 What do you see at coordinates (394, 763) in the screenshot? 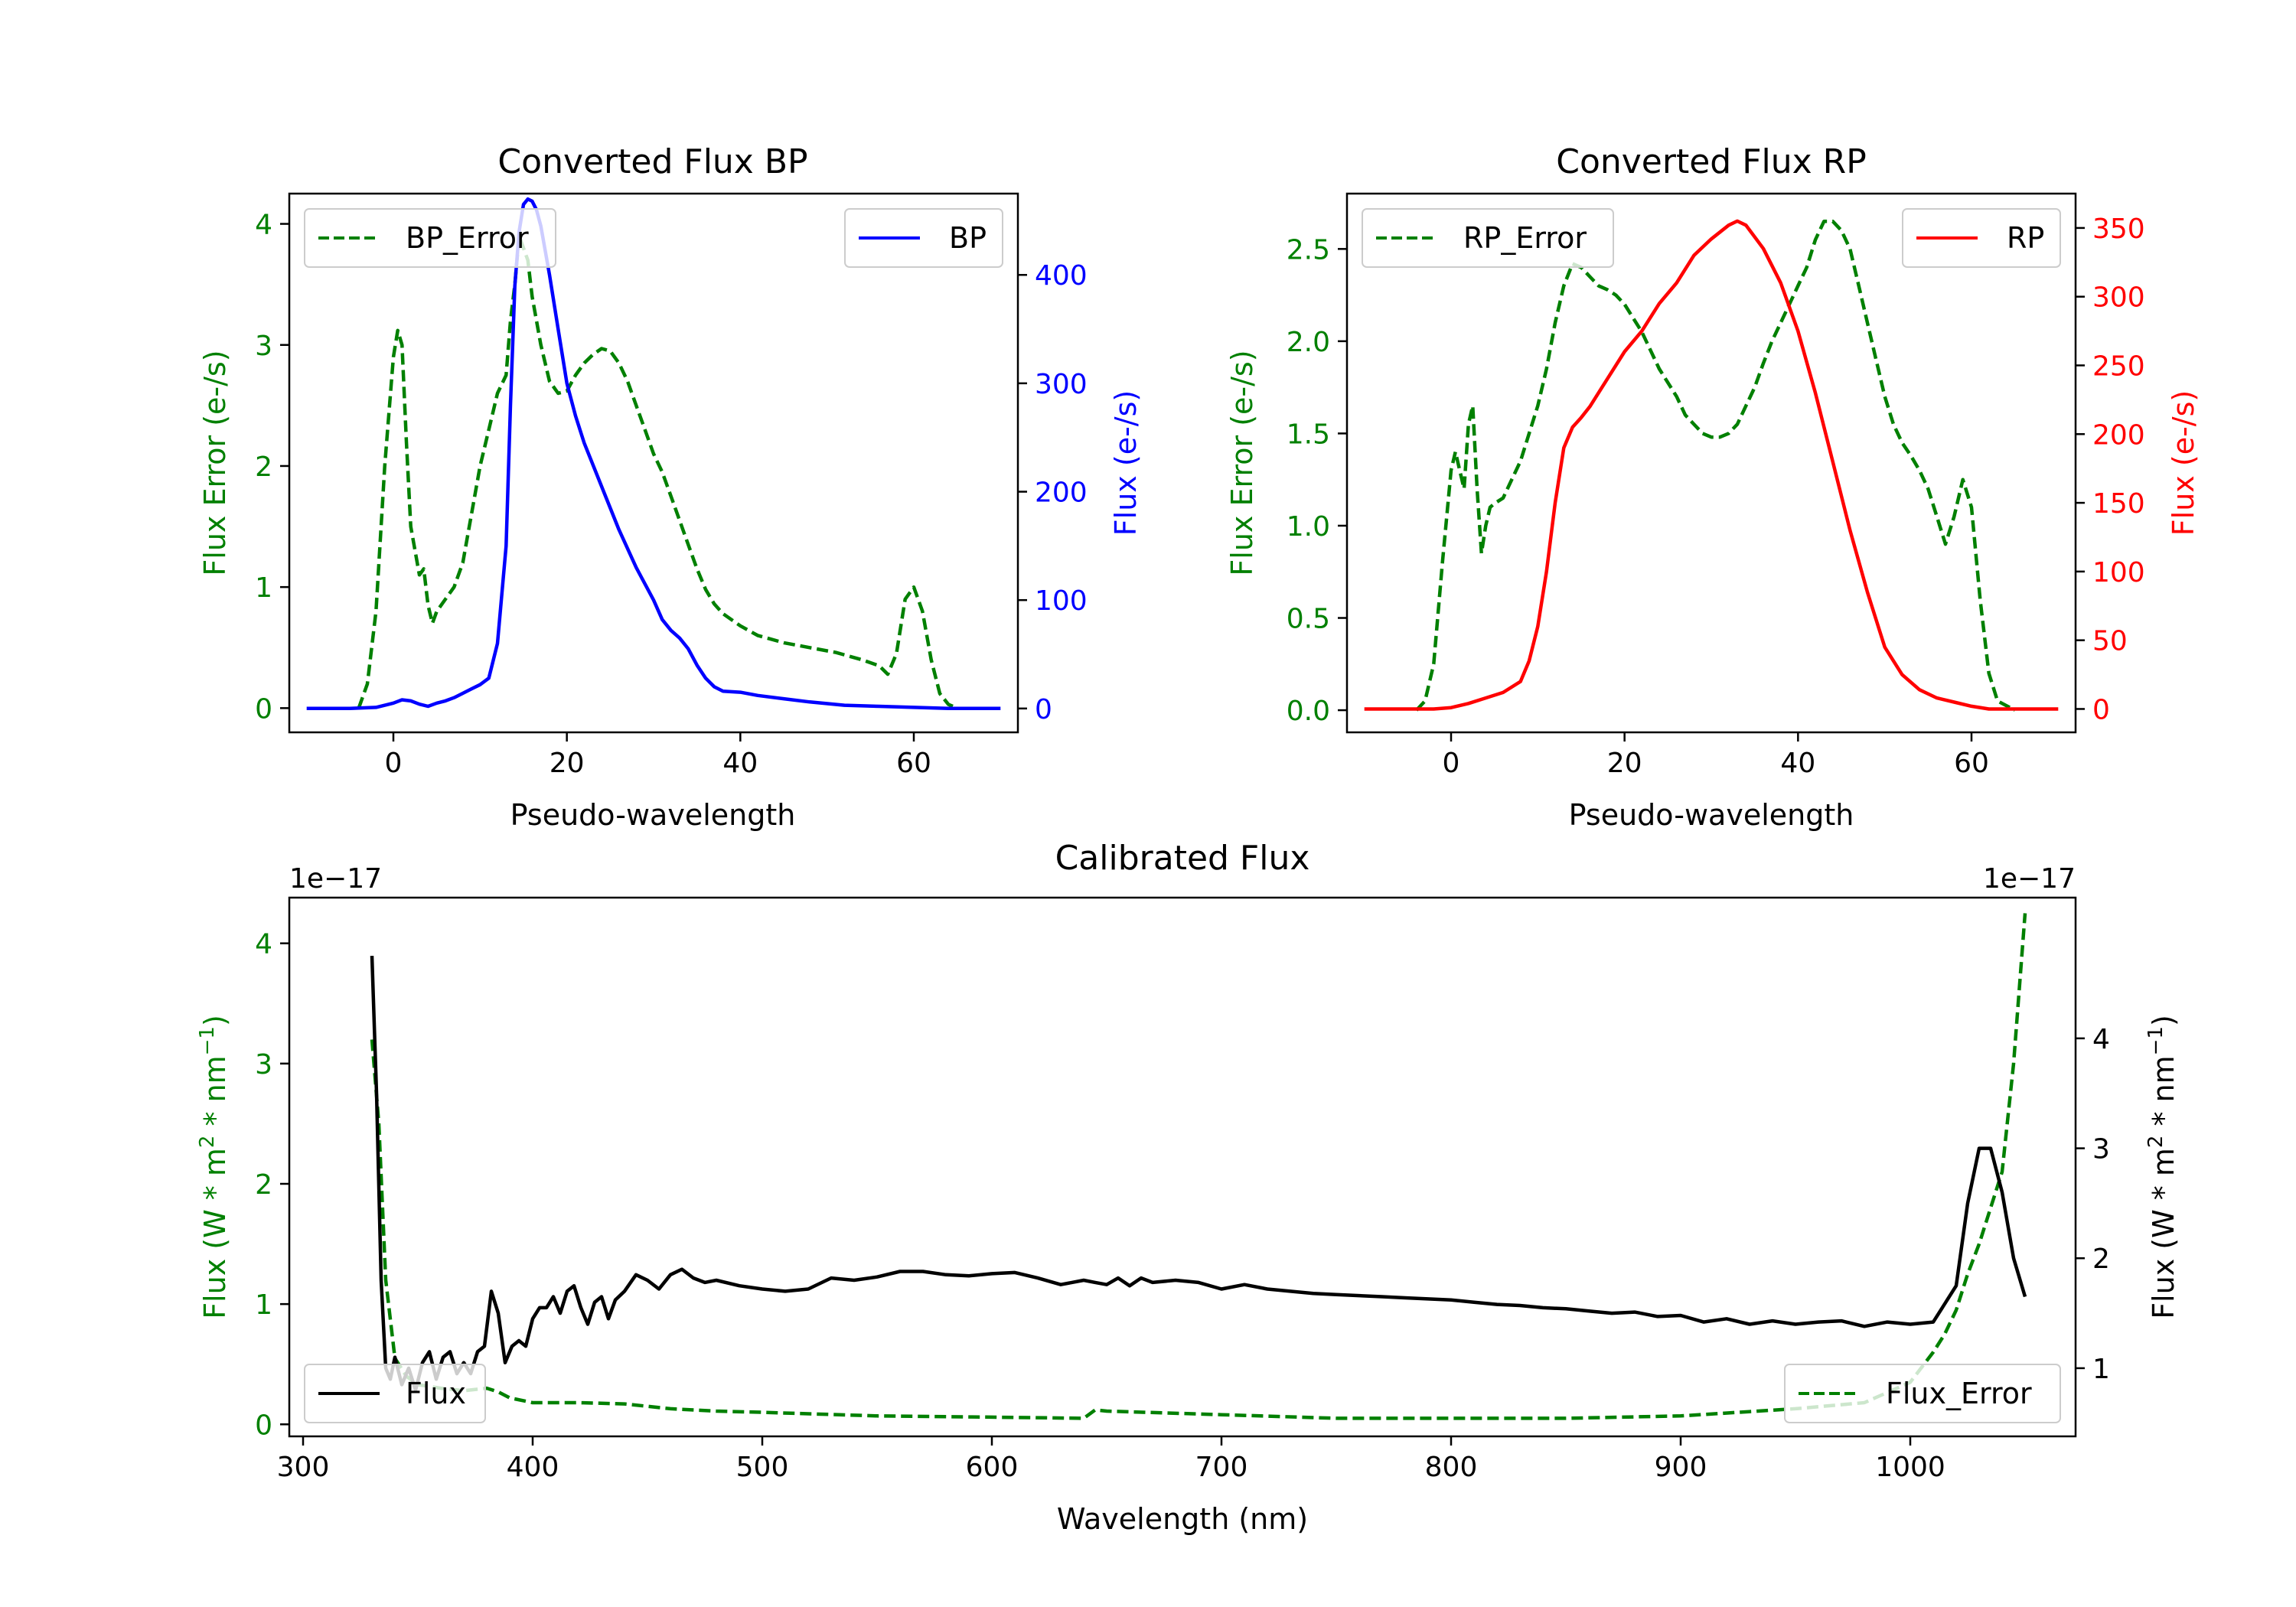
I see `bp-xtick-label: 0` at bounding box center [394, 763].